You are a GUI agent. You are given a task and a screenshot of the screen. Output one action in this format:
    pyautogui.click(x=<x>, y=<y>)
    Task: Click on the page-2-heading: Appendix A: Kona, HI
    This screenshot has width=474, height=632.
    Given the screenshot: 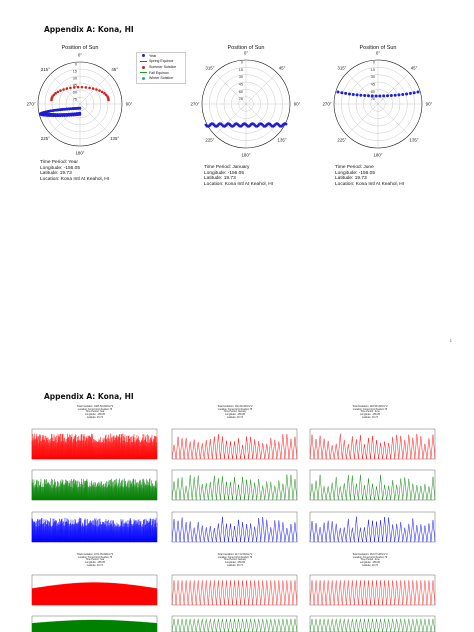 What is the action you would take?
    pyautogui.click(x=89, y=396)
    